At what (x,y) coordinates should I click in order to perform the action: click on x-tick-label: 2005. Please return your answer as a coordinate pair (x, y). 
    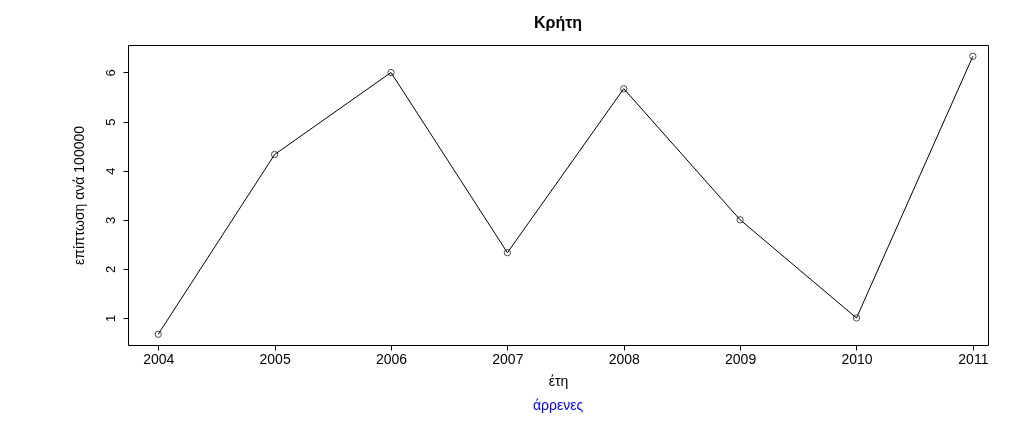
    Looking at the image, I should click on (275, 358).